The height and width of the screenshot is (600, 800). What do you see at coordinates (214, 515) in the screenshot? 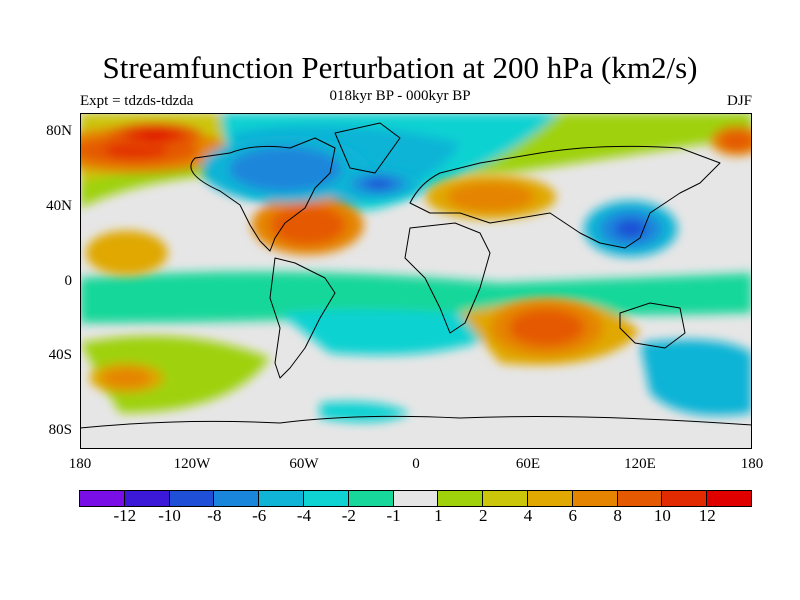
I see `colorbar-label: -8` at bounding box center [214, 515].